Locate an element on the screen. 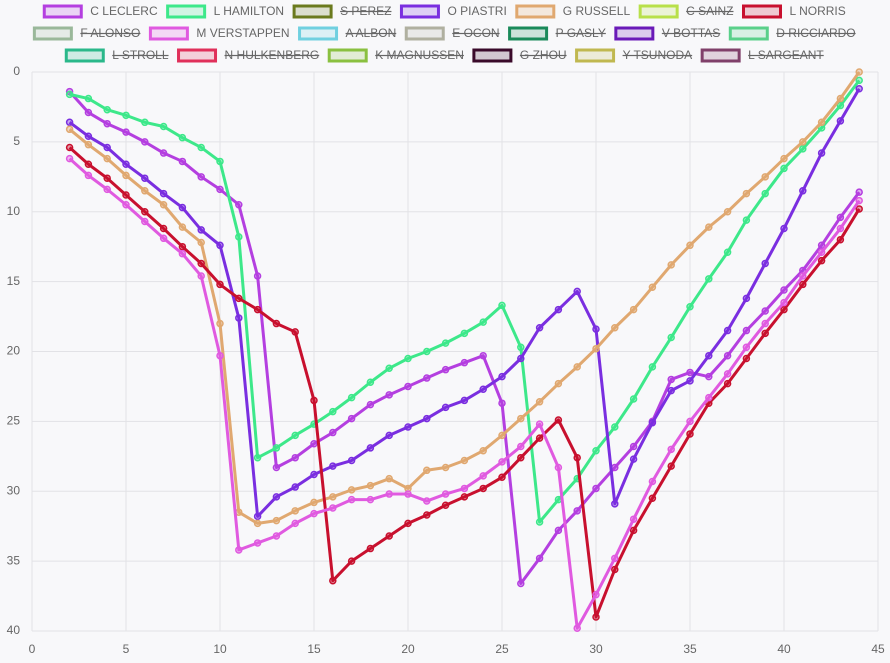 This screenshot has width=890, height=663. legend-item: G RUSSELL is located at coordinates (573, 11).